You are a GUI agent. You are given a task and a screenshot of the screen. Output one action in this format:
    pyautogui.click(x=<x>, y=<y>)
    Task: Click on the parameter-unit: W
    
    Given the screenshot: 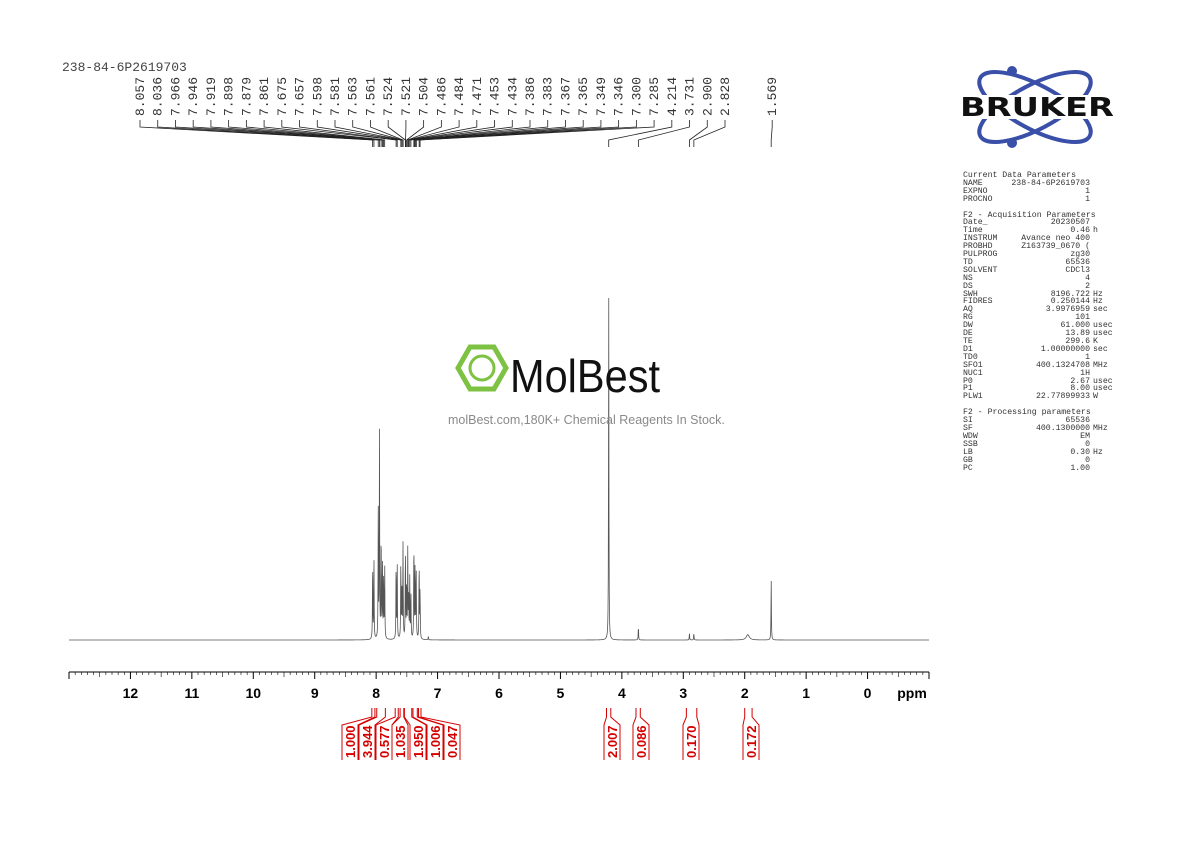 What is the action you would take?
    pyautogui.click(x=1095, y=397)
    